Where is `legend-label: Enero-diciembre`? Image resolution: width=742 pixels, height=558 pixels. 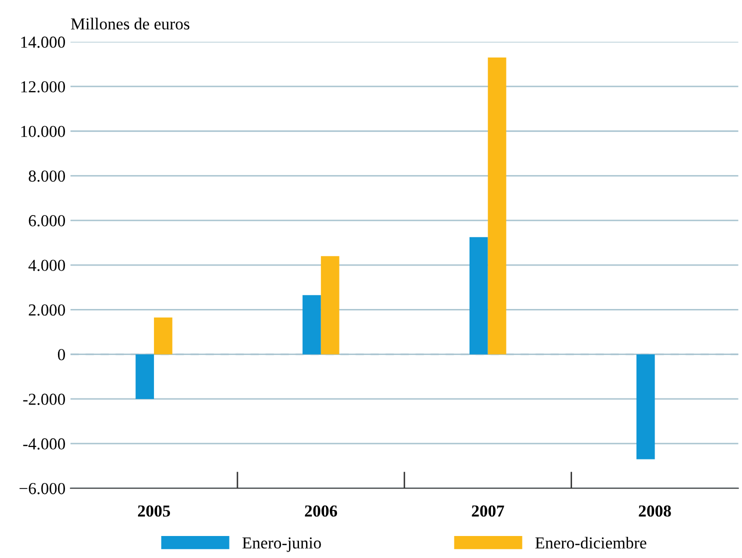
legend-label: Enero-diciembre is located at coordinates (590, 542).